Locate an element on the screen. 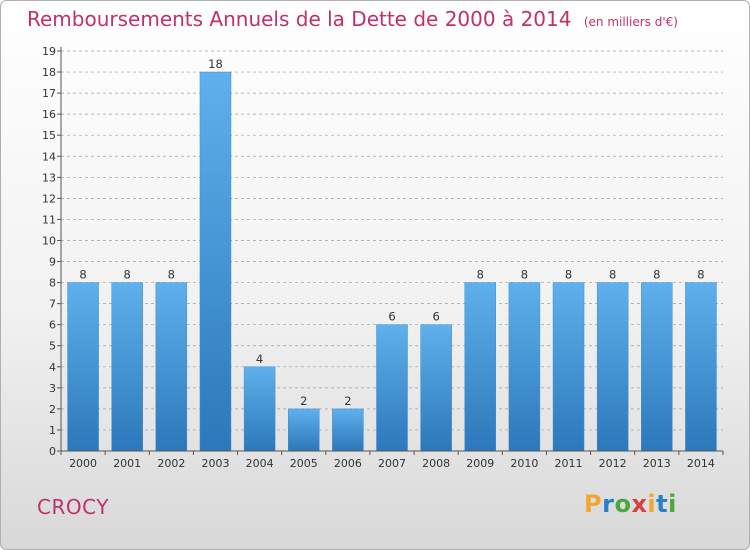 The height and width of the screenshot is (550, 750). x-tick-label: 2013 is located at coordinates (657, 463).